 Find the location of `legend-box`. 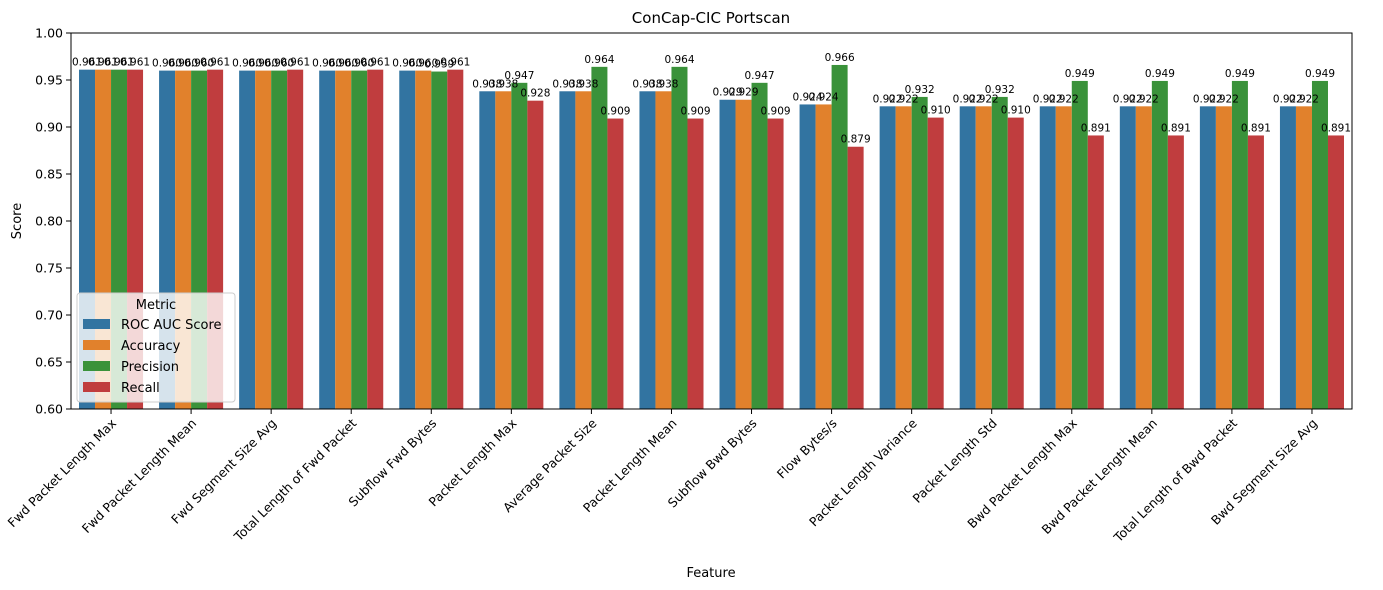

legend-box is located at coordinates (156, 347).